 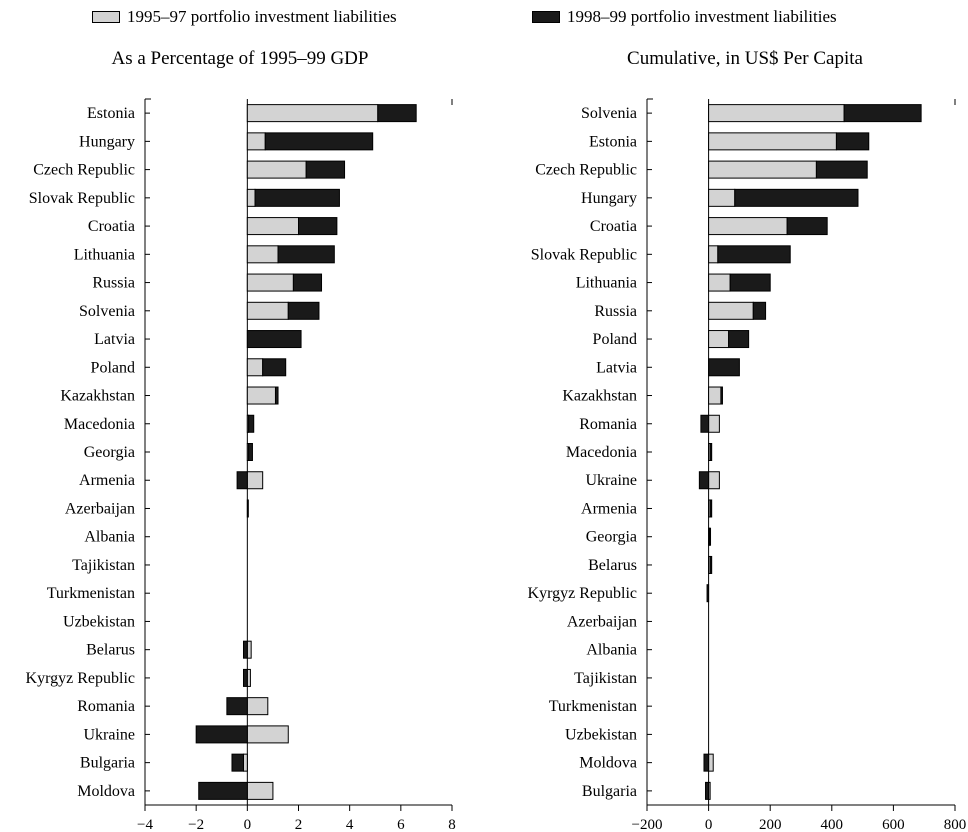 I want to click on gdp-bar-1998-99-bulgaria, so click(x=237, y=762).